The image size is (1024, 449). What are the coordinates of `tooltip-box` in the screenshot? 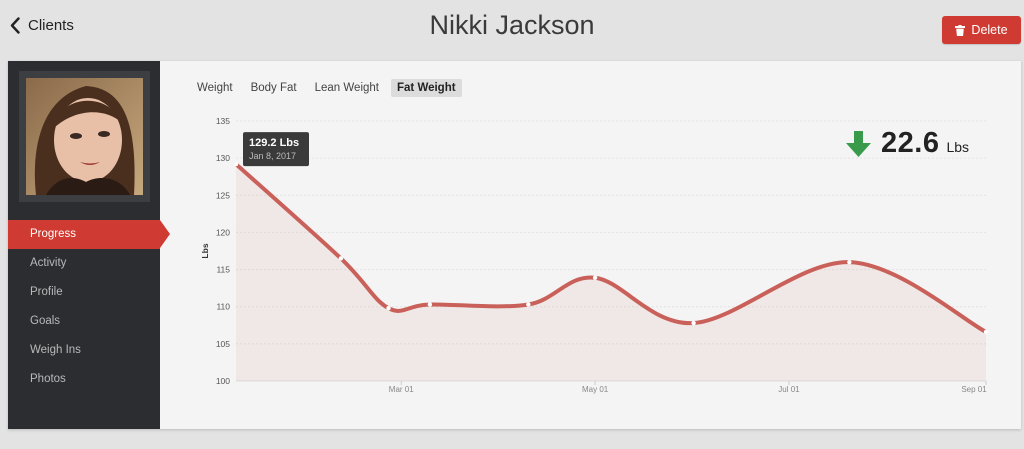 It's located at (276, 149).